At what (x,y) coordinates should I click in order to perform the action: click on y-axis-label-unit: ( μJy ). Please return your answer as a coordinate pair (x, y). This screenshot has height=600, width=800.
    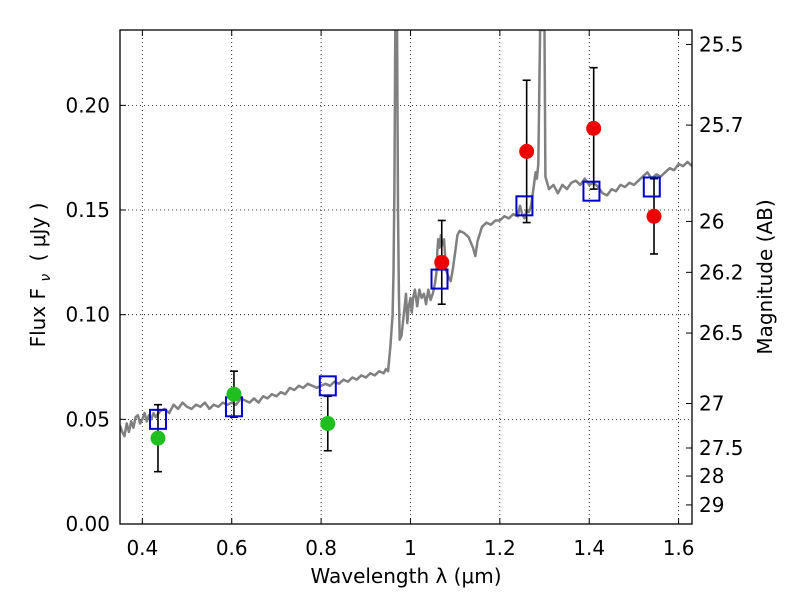
    Looking at the image, I should click on (38, 232).